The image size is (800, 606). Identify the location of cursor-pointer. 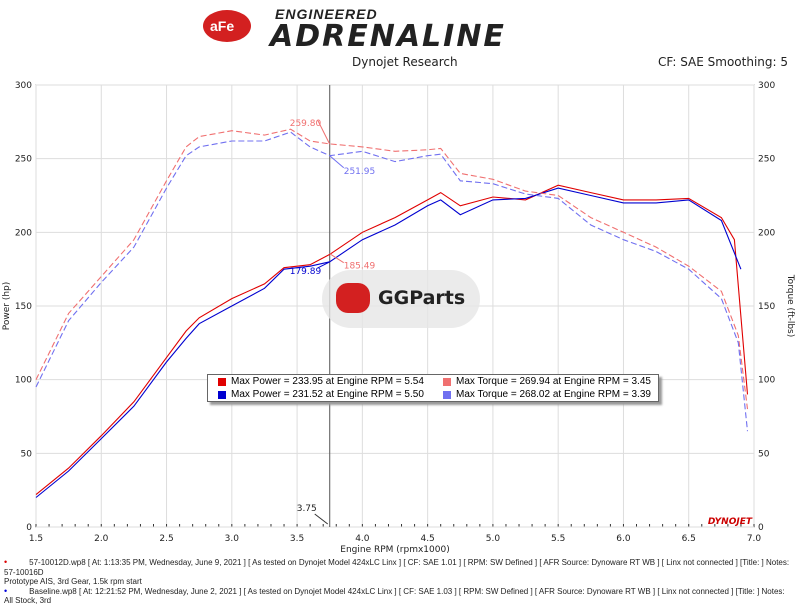
(321, 519).